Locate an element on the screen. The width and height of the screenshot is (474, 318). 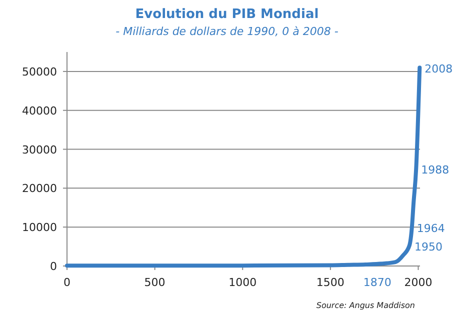
chart-subtitle: - Milliards de dollars de 1990, 0 à 2008 - is located at coordinates (227, 31).